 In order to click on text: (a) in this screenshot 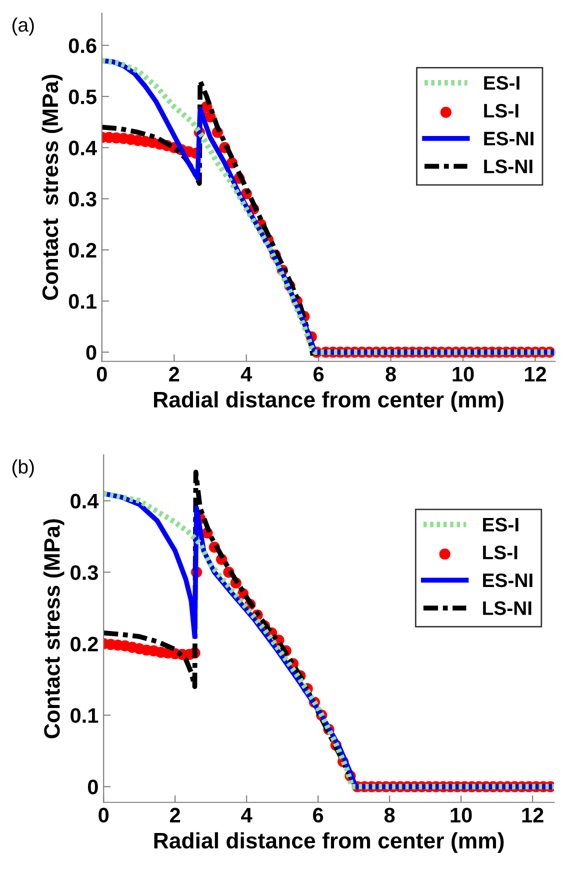, I will do `click(23, 27)`.